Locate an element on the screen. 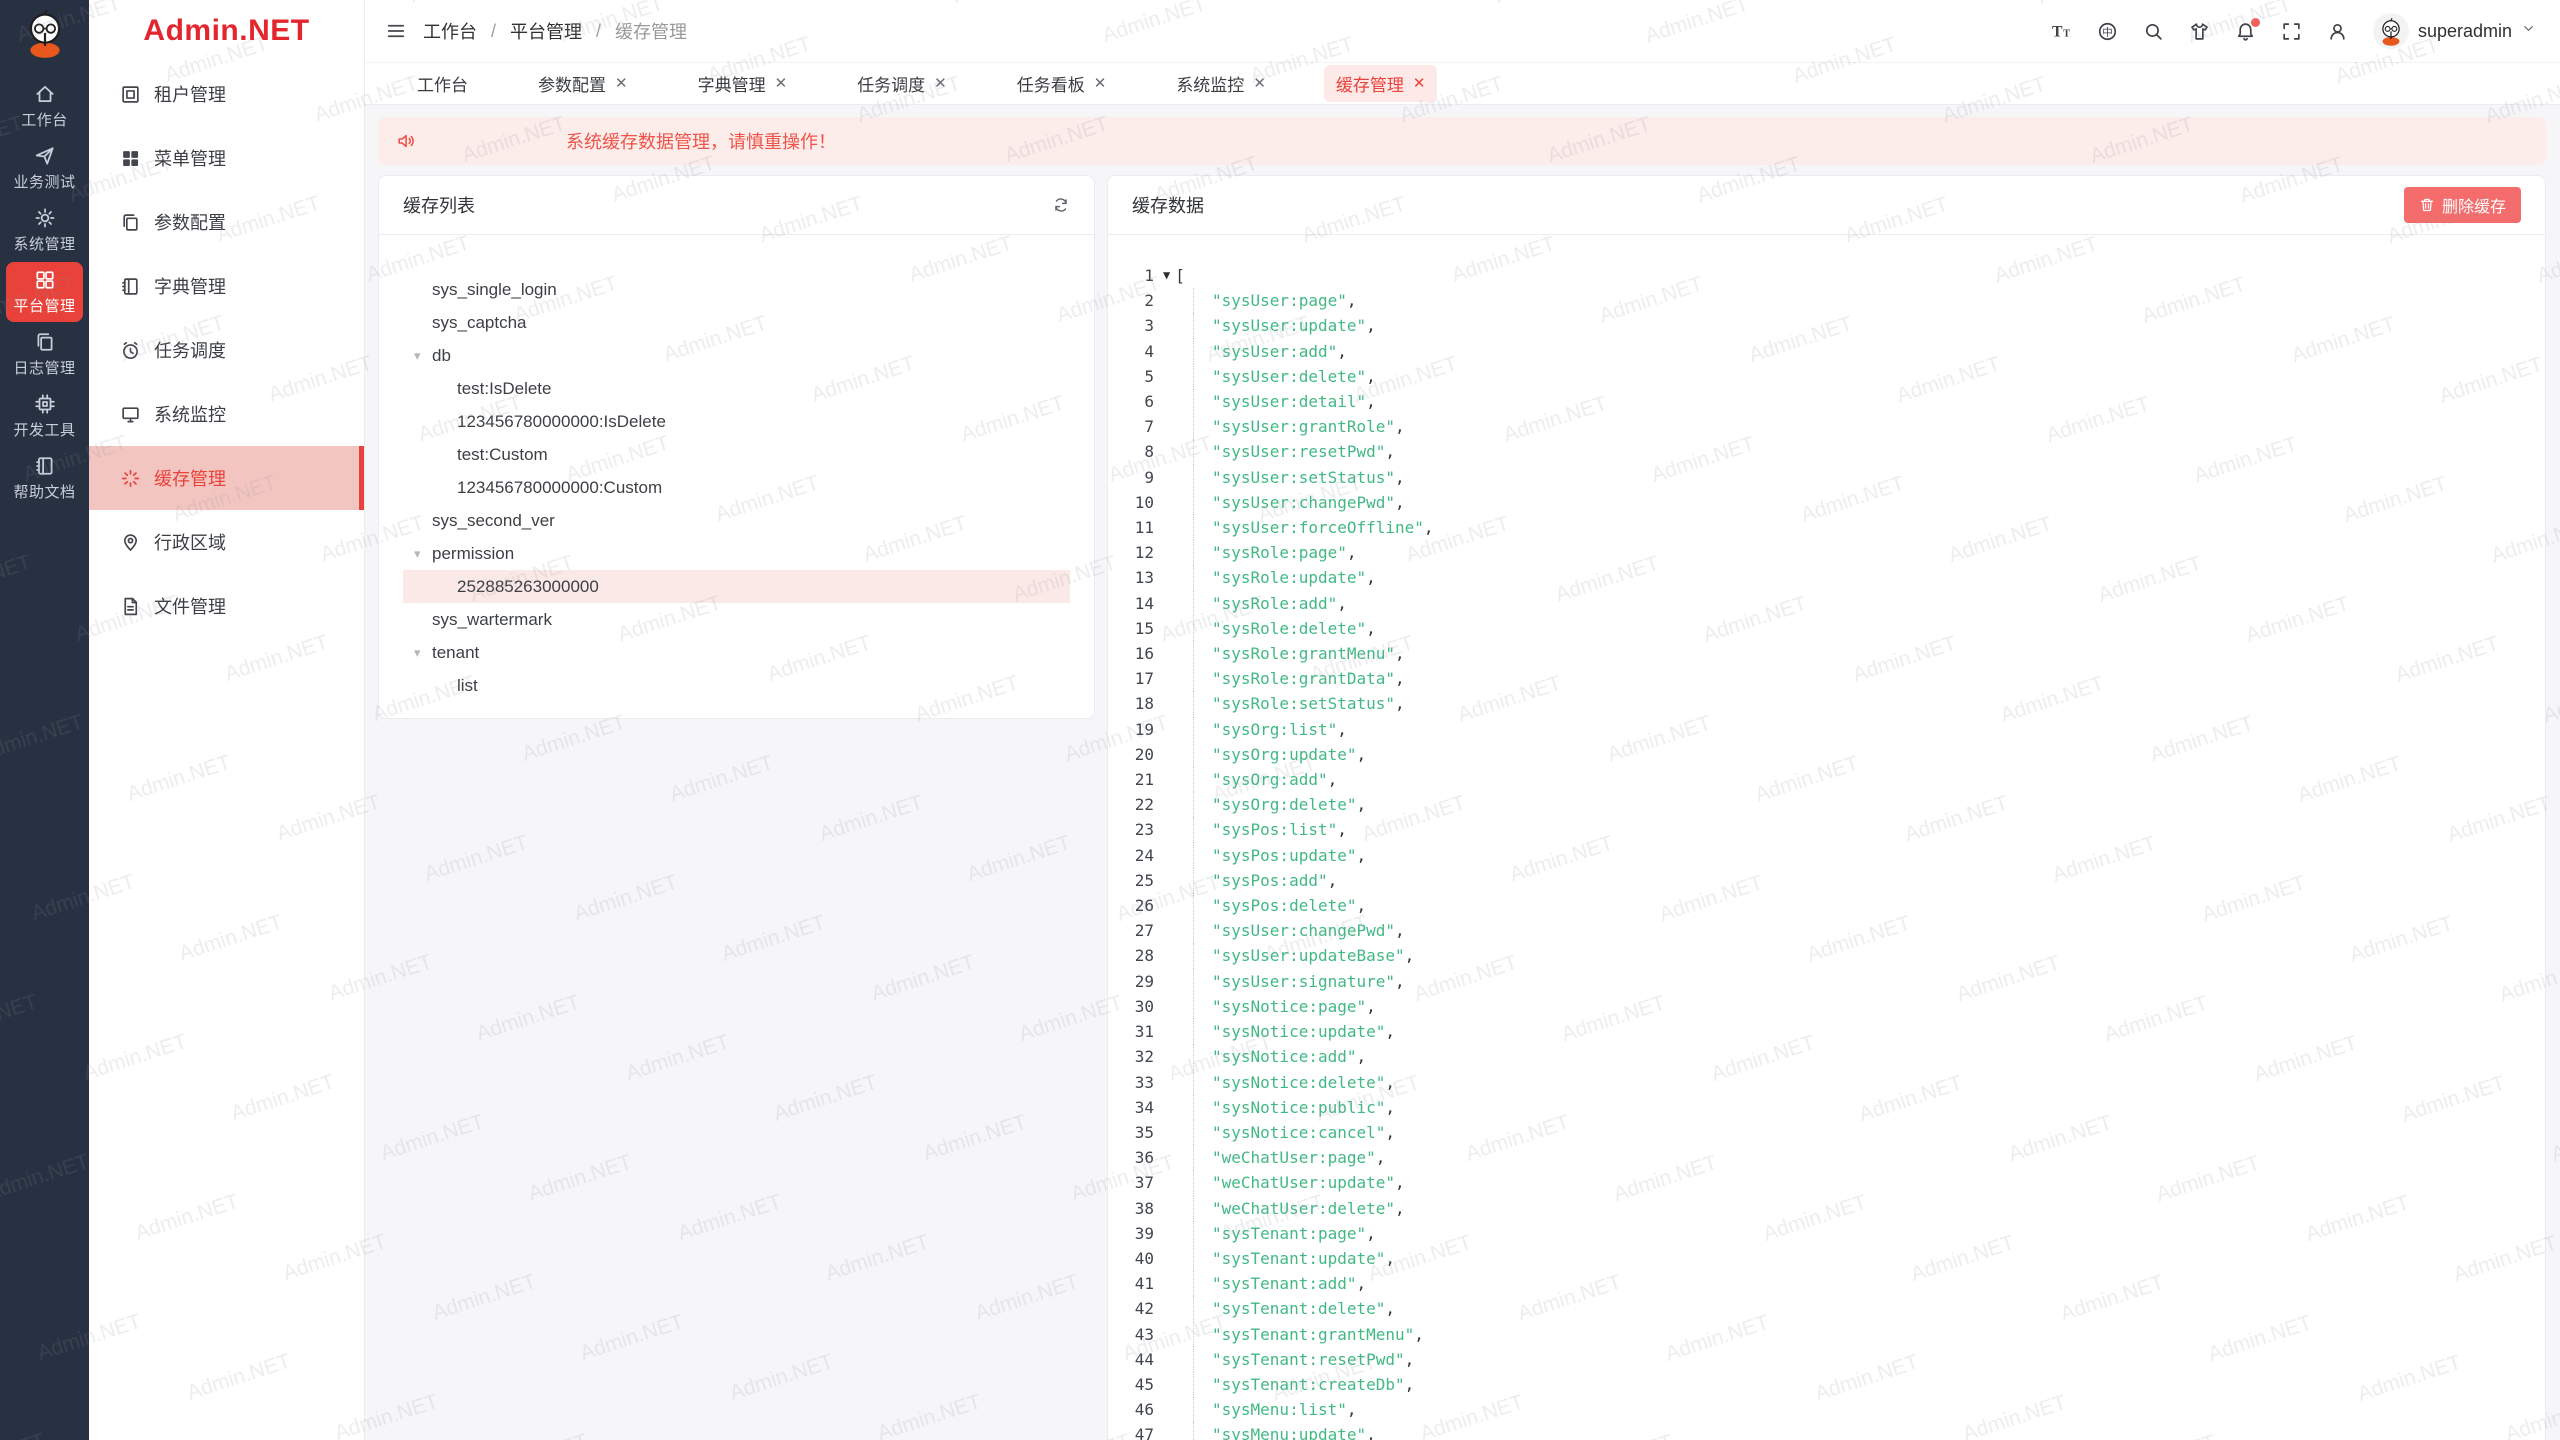  line-number: 13 is located at coordinates (1144, 578).